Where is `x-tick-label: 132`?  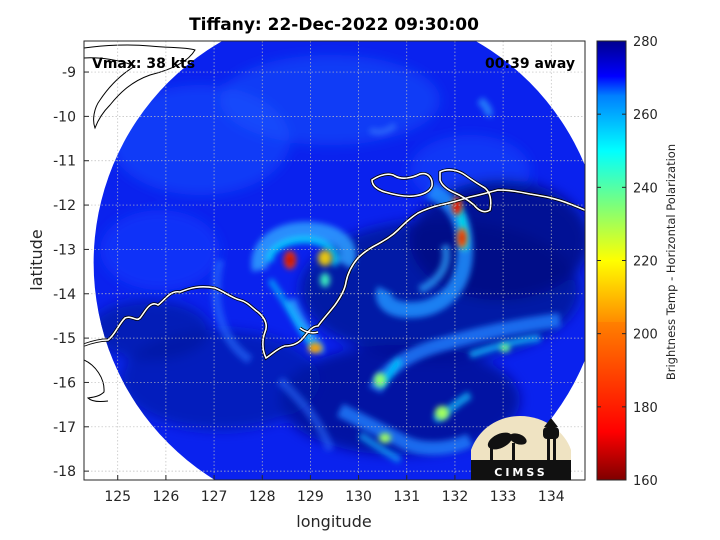 x-tick-label: 132 is located at coordinates (455, 497).